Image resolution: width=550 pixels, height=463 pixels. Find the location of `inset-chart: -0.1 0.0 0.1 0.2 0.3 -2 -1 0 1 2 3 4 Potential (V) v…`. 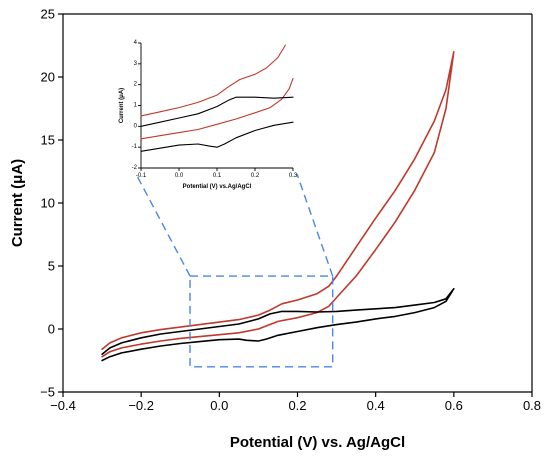

inset-chart: -0.1 0.0 0.1 0.2 0.3 -2 -1 0 1 2 3 4 Potential (V) v… is located at coordinates (208, 115).